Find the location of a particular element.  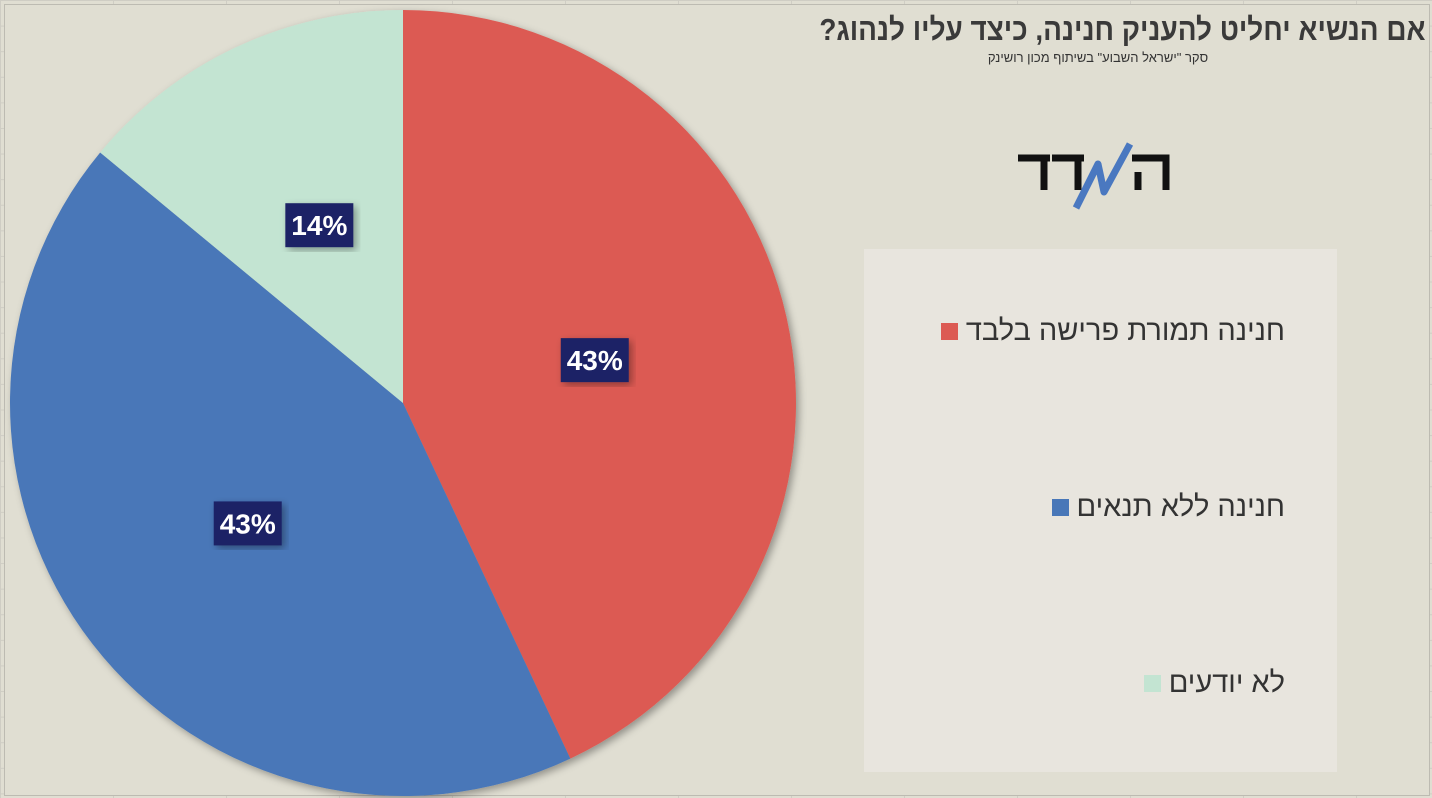

legend-label: חנינה תמורת פרישה בלבד is located at coordinates (1125, 331).